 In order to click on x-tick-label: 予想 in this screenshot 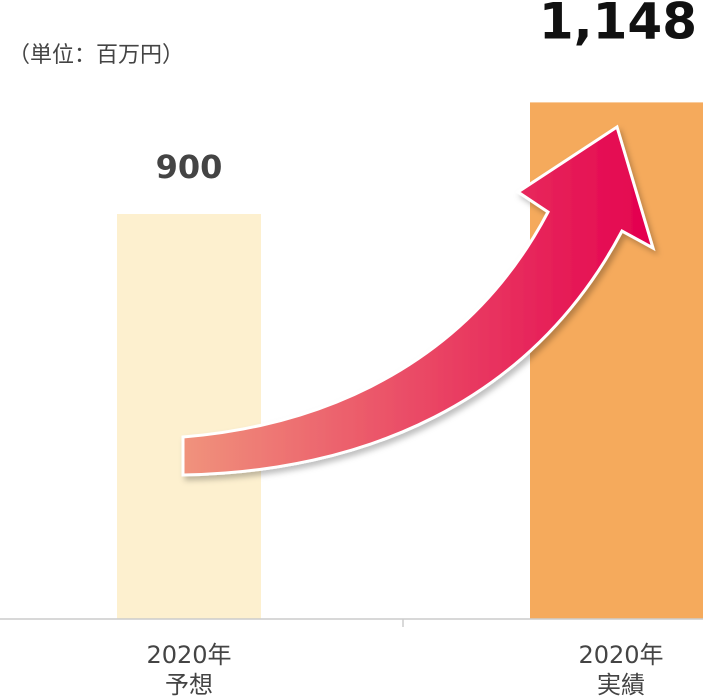, I will do `click(189, 684)`.